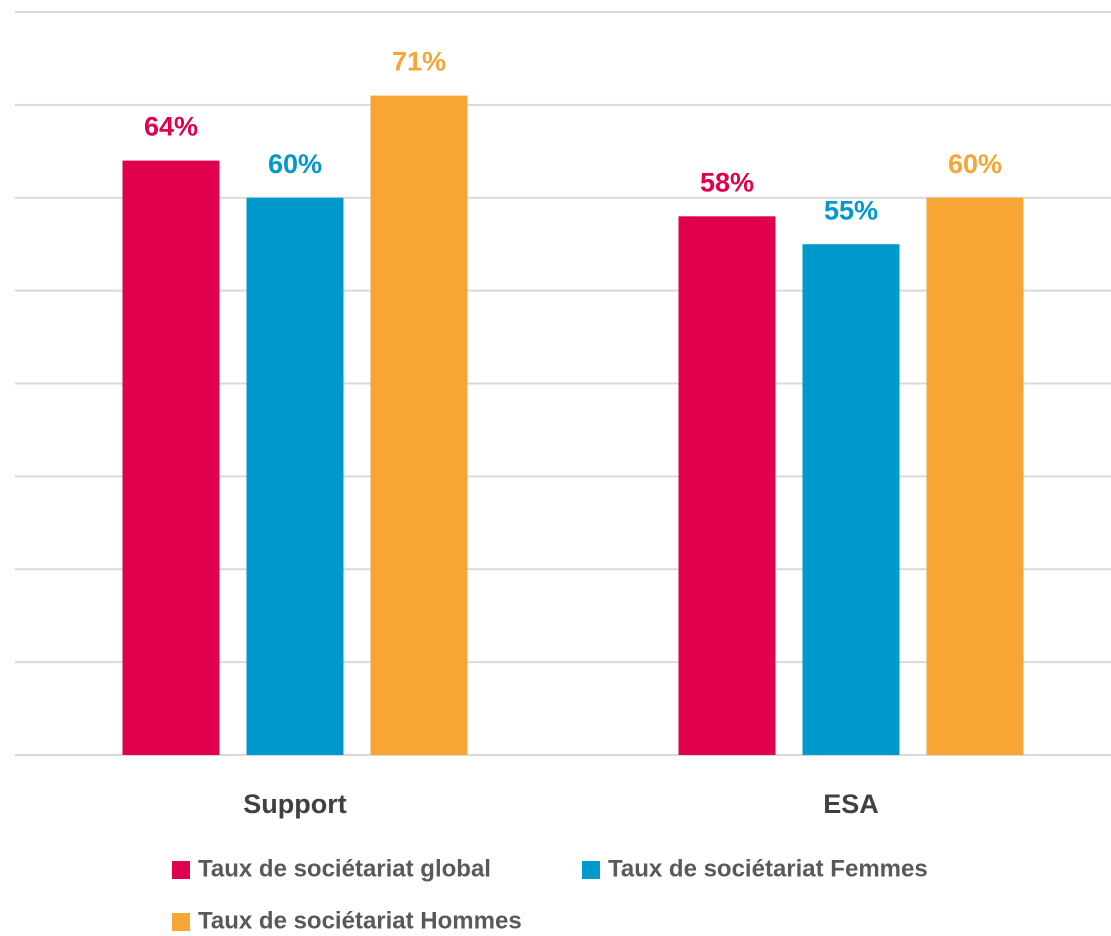 The width and height of the screenshot is (1111, 936). Describe the element at coordinates (171, 127) in the screenshot. I see `value-label: 64%` at that location.